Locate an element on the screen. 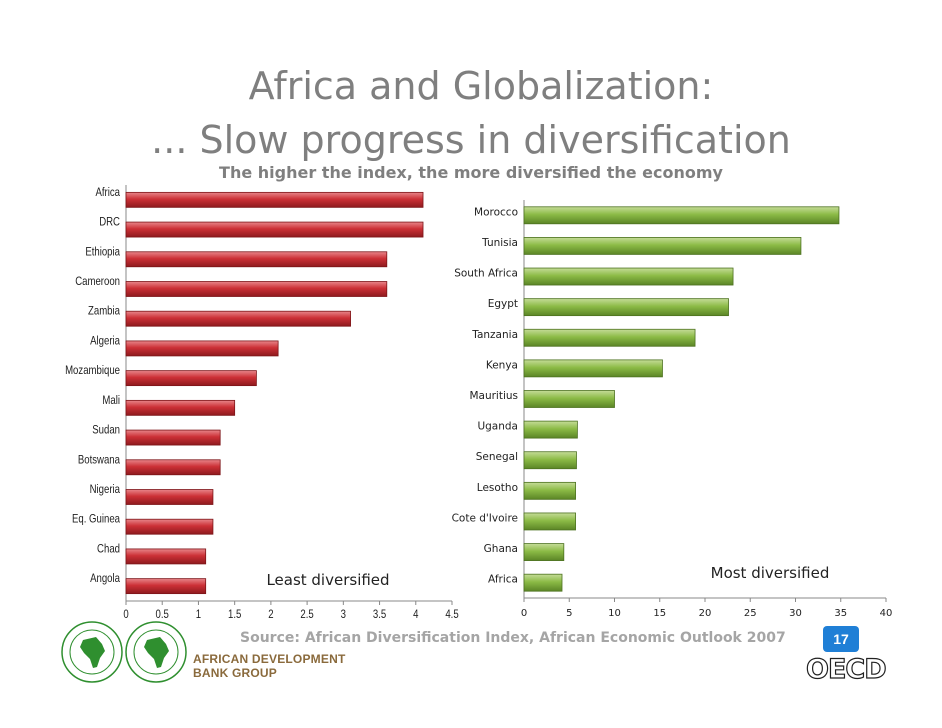 The image size is (942, 728). bar-left-sudan is located at coordinates (173, 437).